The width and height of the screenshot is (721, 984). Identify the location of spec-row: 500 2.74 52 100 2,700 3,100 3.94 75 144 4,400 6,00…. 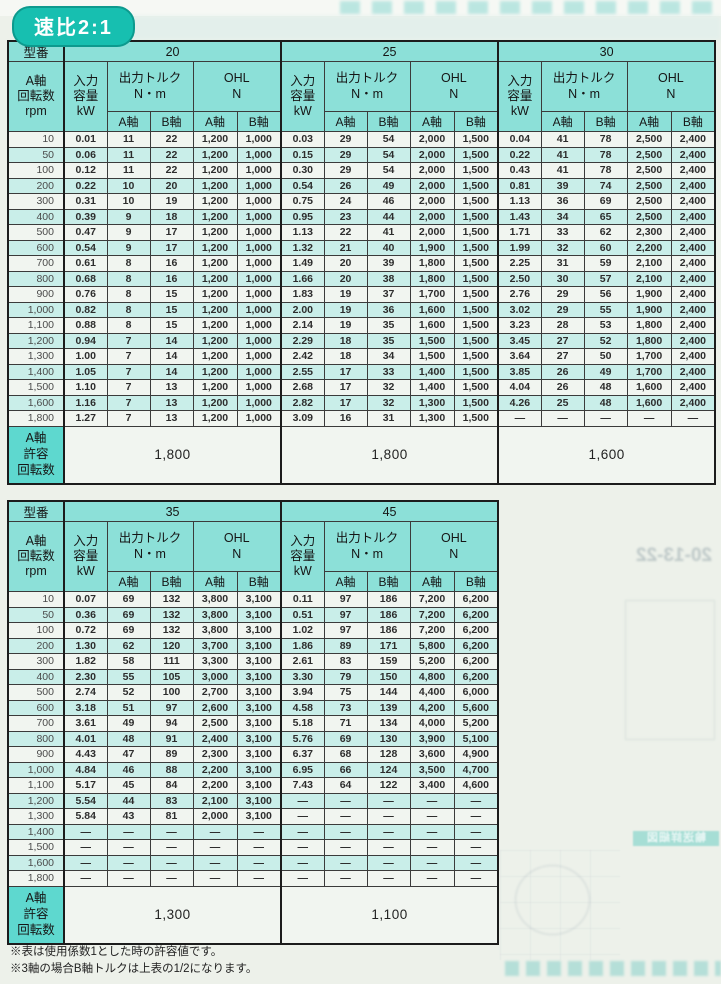
(253, 692).